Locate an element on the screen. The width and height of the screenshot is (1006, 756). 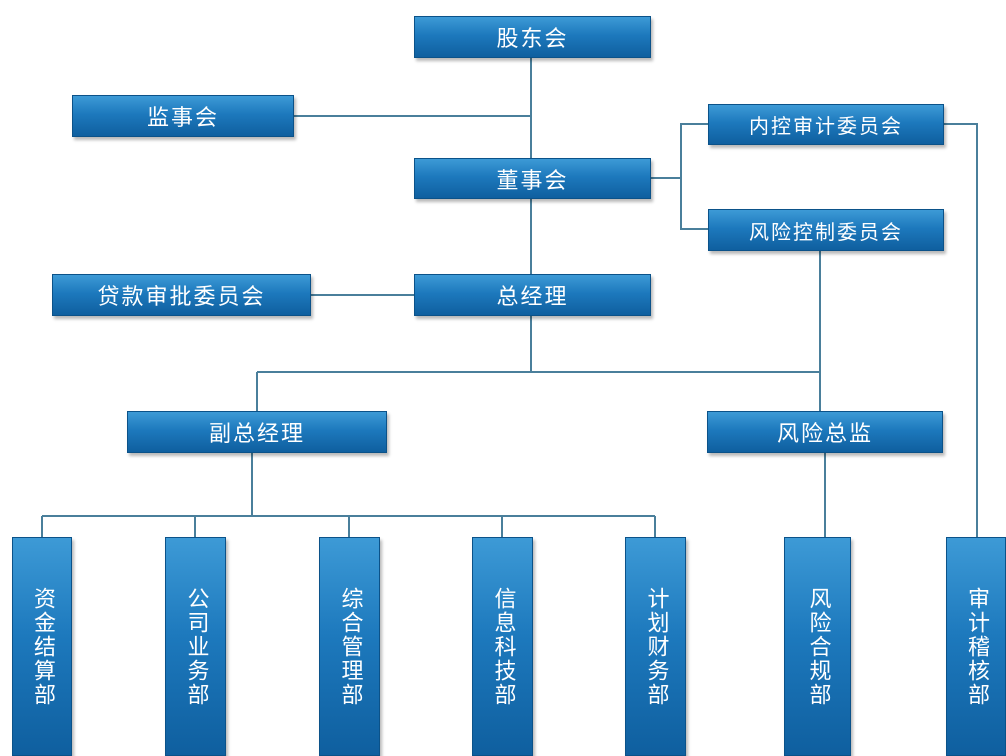
node-dept-fund-settlement: 资金结算部 is located at coordinates (42, 646).